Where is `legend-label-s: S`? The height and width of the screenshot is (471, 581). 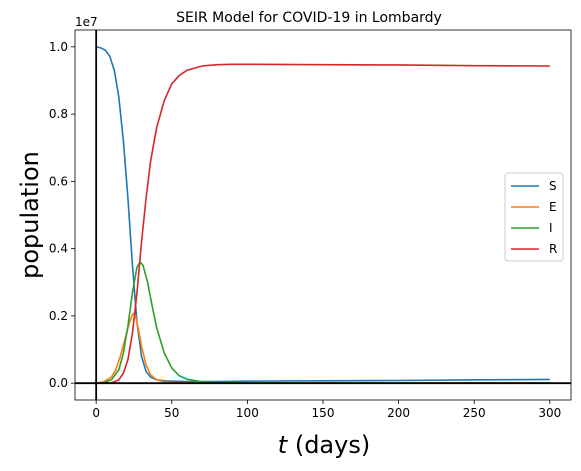
legend-label-s: S is located at coordinates (553, 186).